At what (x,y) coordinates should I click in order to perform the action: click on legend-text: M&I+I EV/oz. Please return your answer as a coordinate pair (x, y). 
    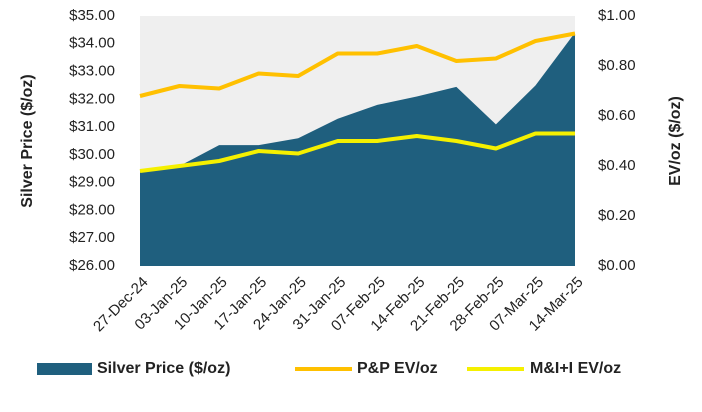
    Looking at the image, I should click on (575, 368).